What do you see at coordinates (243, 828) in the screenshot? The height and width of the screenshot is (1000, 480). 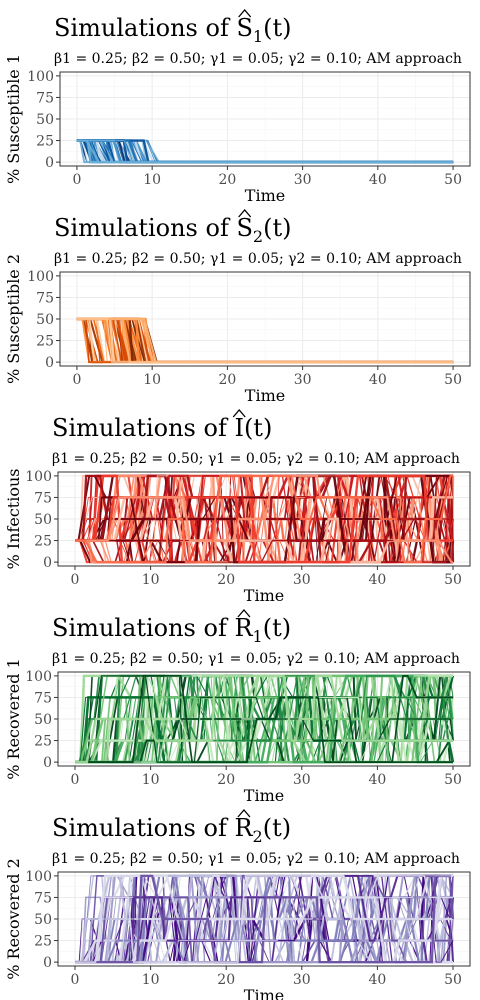 I see `title-variable: R` at bounding box center [243, 828].